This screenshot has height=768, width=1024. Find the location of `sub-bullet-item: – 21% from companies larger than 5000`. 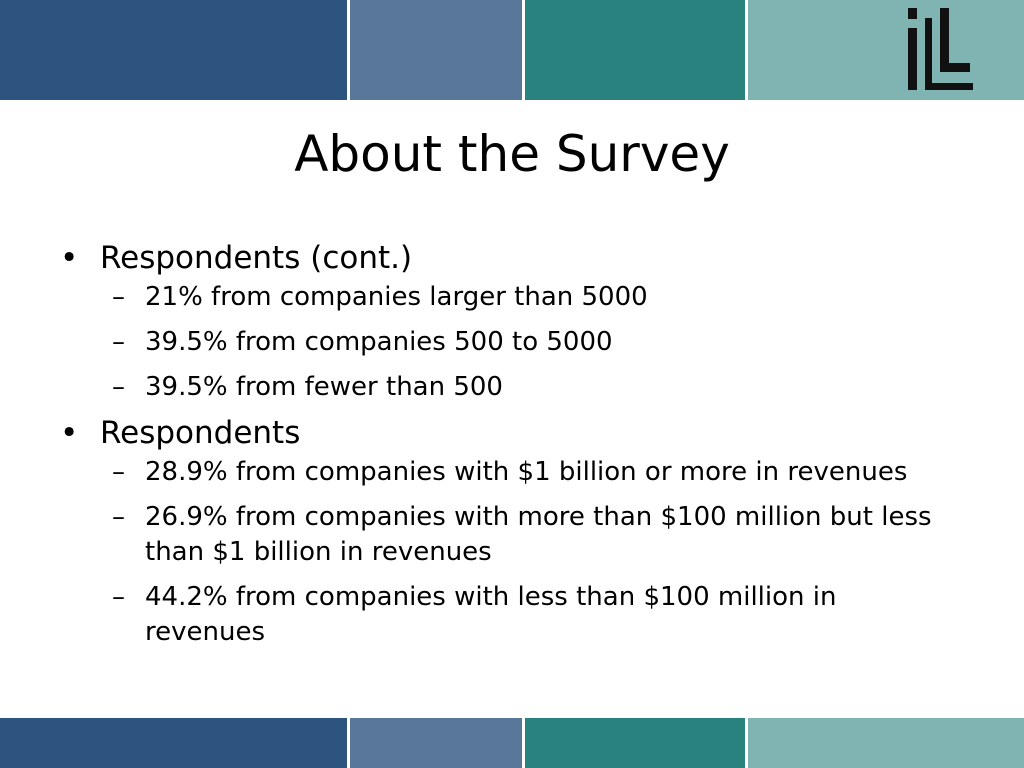

sub-bullet-item: – 21% from companies larger than 5000 is located at coordinates (510, 297).